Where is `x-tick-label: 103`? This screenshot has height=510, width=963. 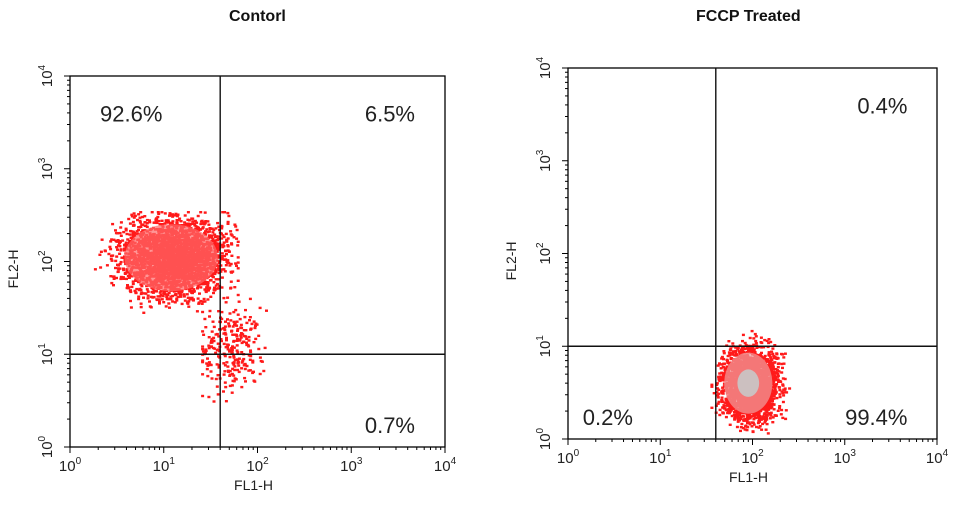 x-tick-label: 103 is located at coordinates (351, 465).